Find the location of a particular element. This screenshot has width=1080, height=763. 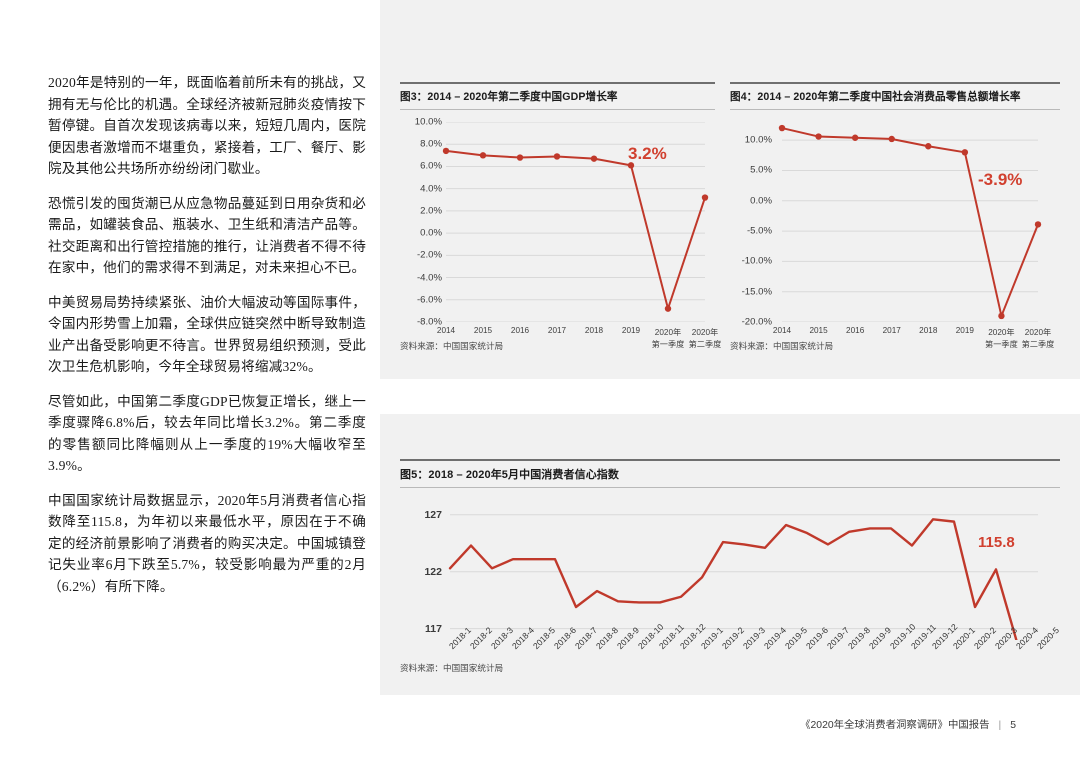

chart-4-source-note: 资料来源：中国国家统计局 is located at coordinates (782, 346).